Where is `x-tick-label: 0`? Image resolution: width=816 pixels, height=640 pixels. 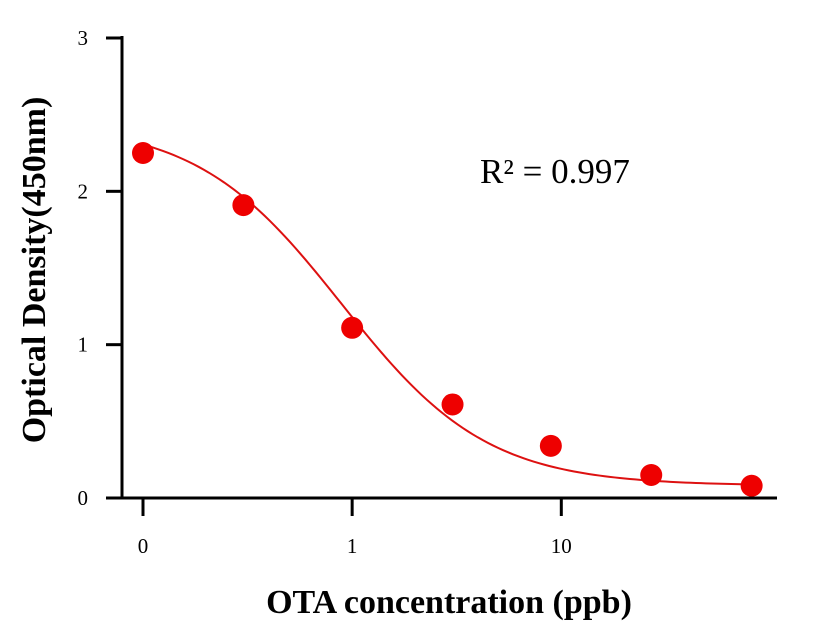
x-tick-label: 0 is located at coordinates (143, 546).